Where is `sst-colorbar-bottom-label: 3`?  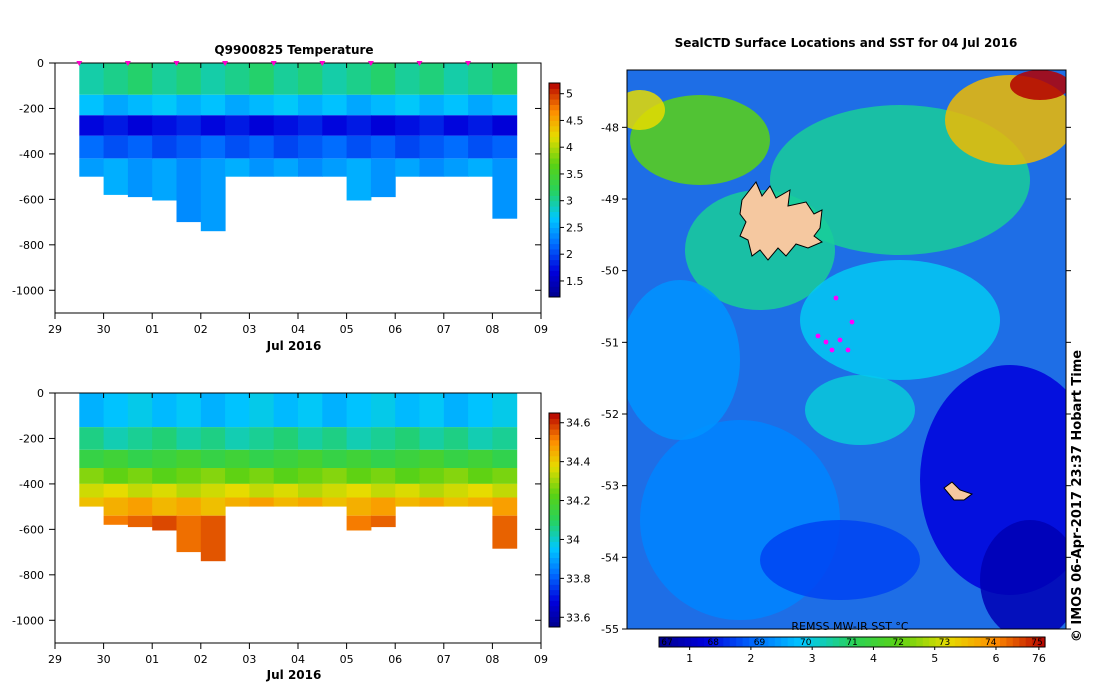 sst-colorbar-bottom-label: 3 is located at coordinates (812, 658).